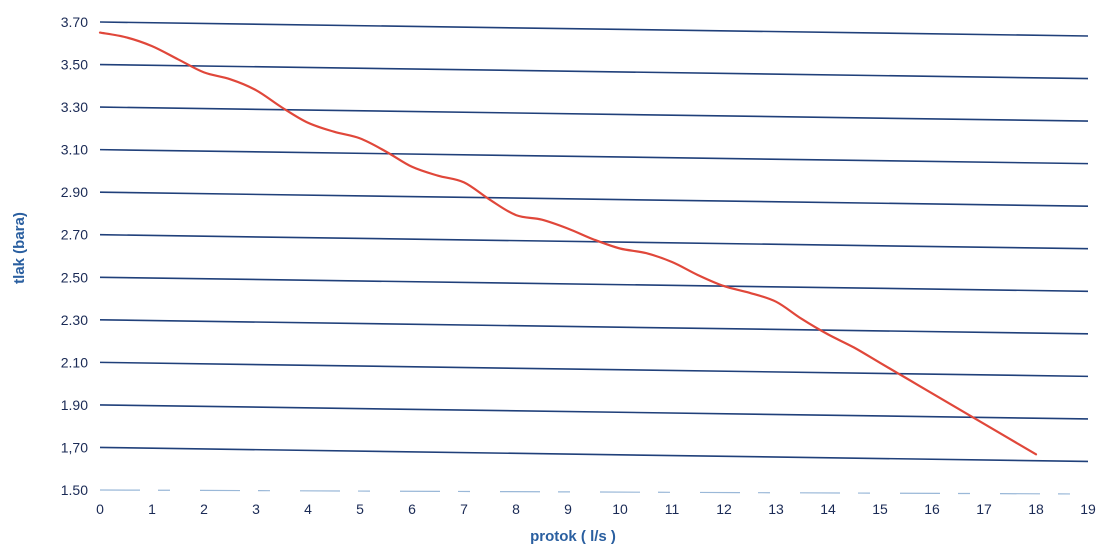 Image resolution: width=1099 pixels, height=546 pixels. I want to click on x-tick-label: 0, so click(100, 509).